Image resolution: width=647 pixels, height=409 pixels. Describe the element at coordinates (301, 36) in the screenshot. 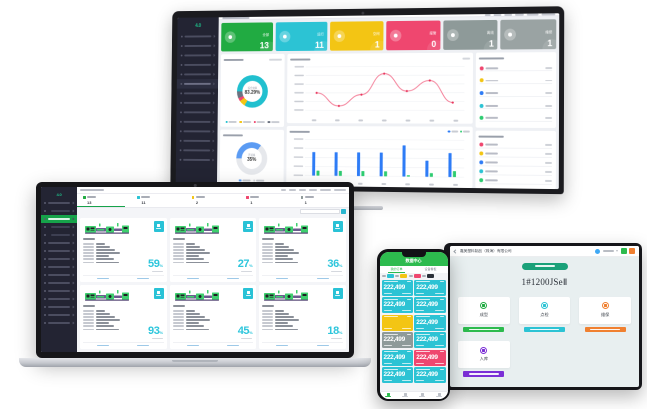

I see `stat-card-1: 运行 11` at that location.